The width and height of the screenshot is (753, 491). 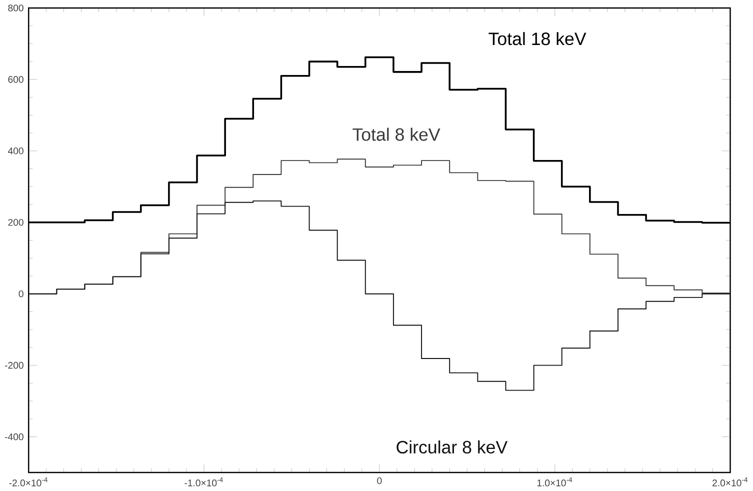 I want to click on y-tick-label: -400, so click(x=14, y=436).